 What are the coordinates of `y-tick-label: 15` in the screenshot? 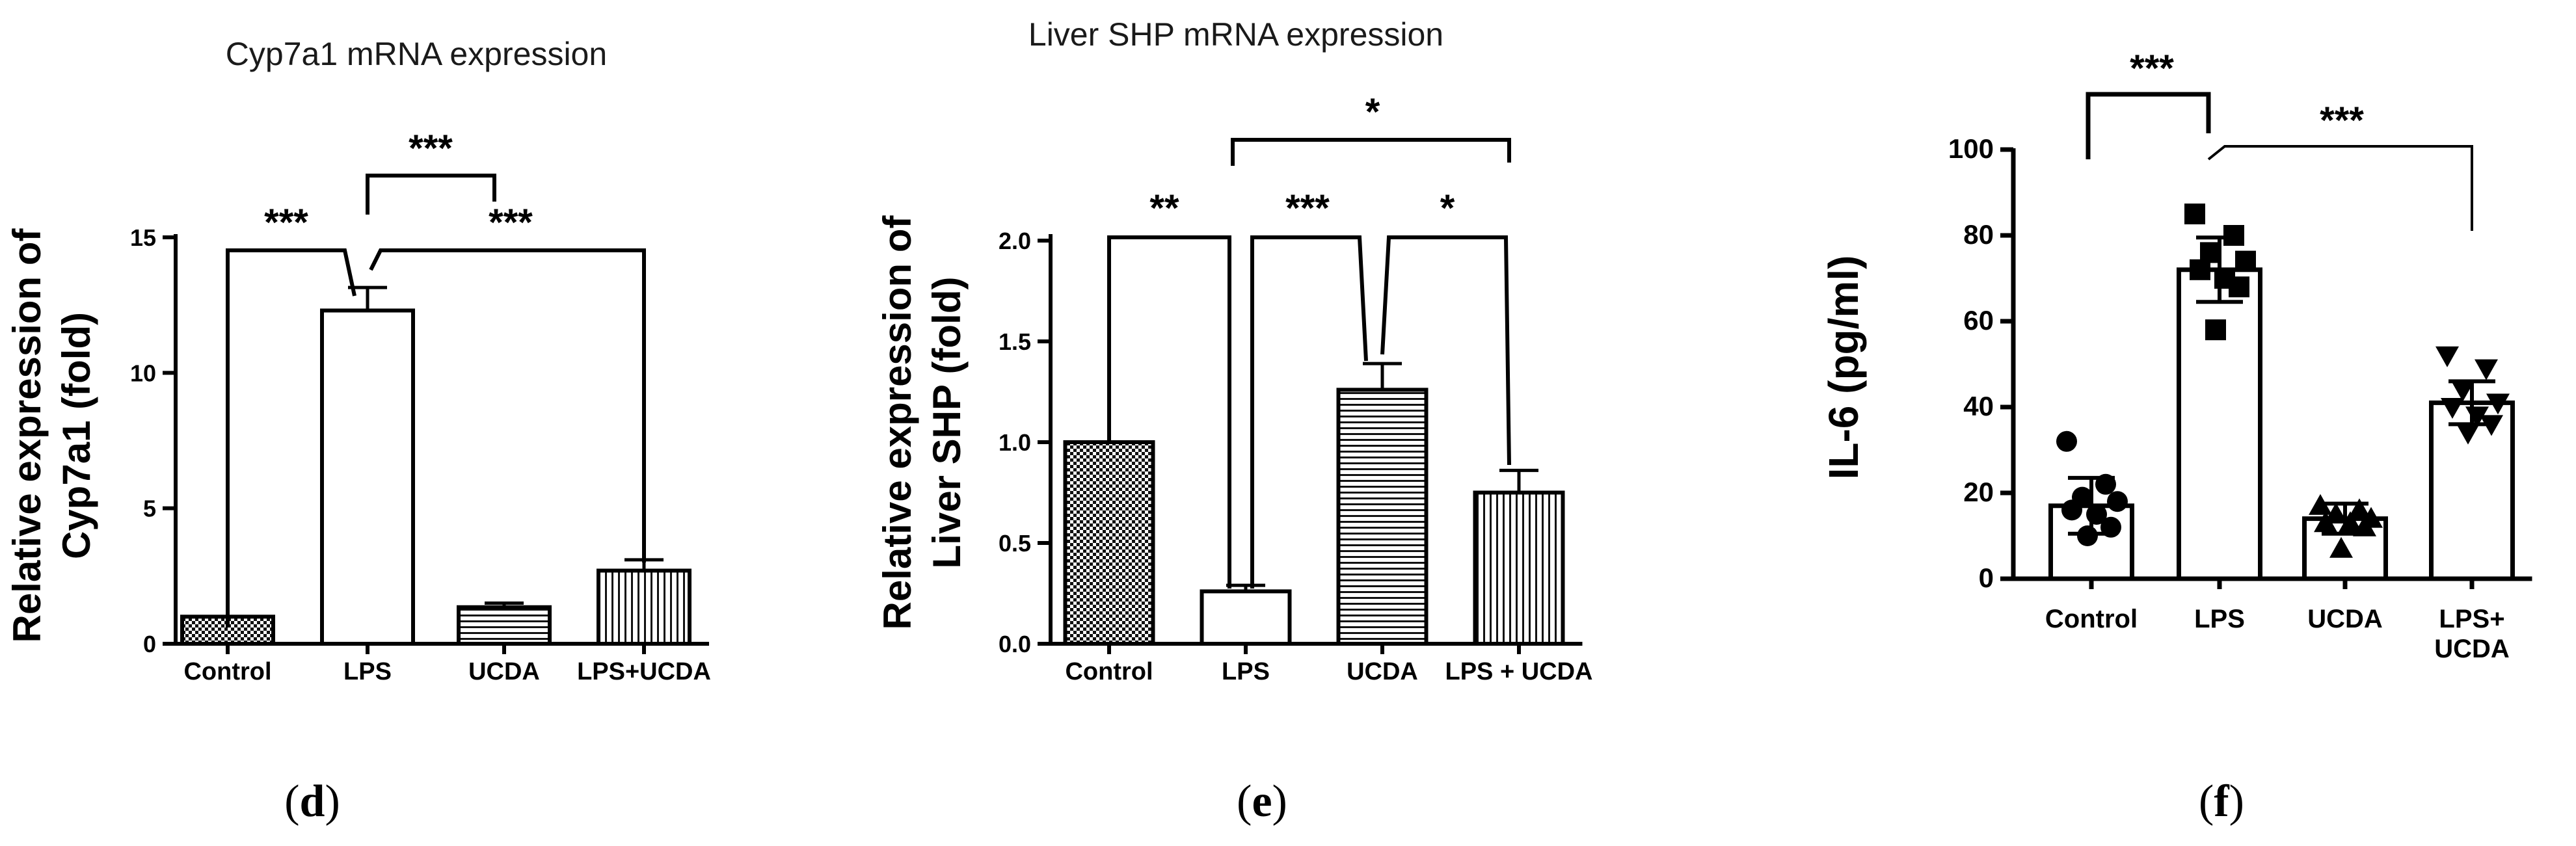 It's located at (143, 237).